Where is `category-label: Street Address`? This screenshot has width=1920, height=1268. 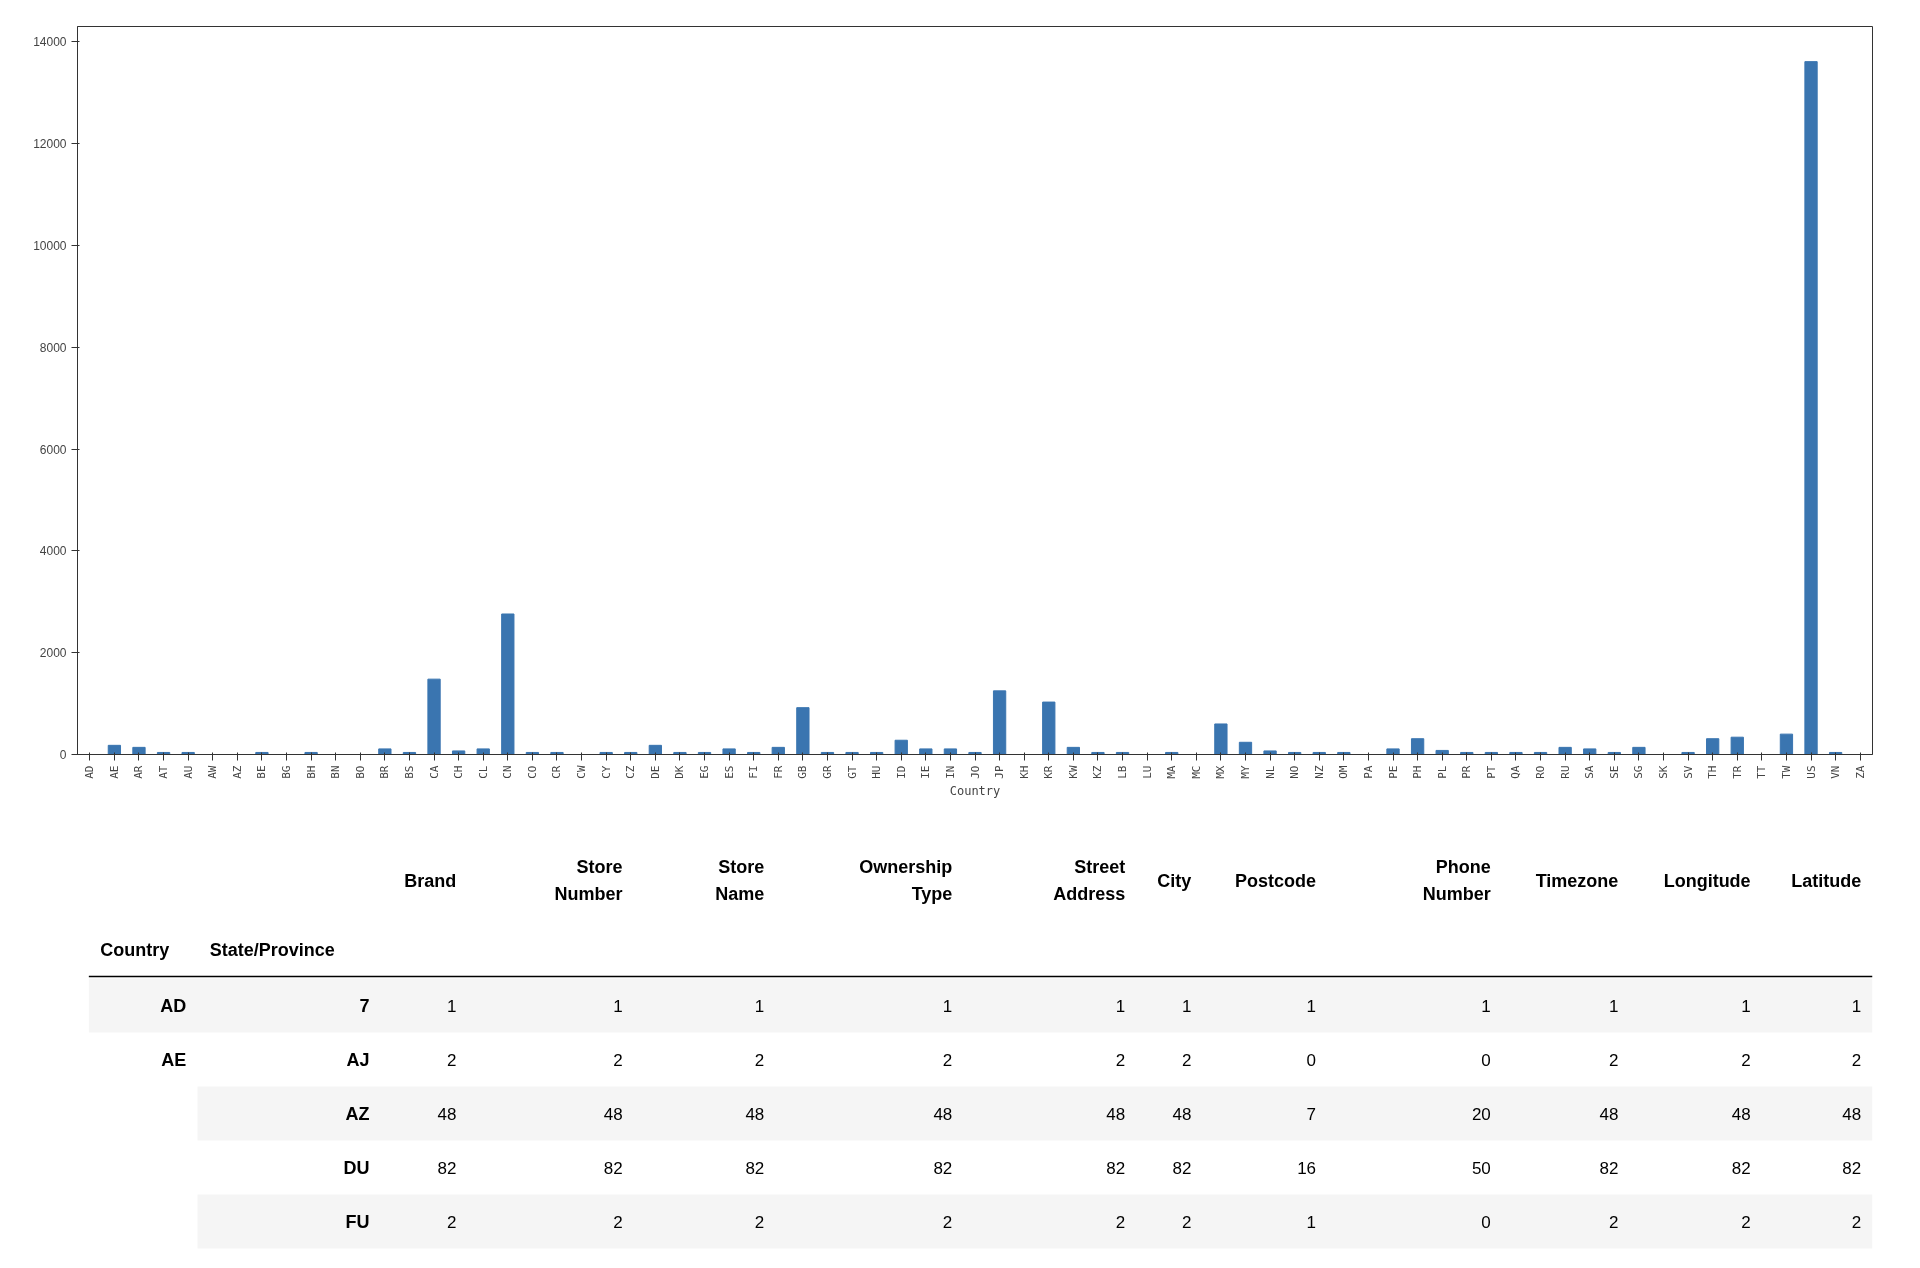 category-label: Street Address is located at coordinates (1089, 880).